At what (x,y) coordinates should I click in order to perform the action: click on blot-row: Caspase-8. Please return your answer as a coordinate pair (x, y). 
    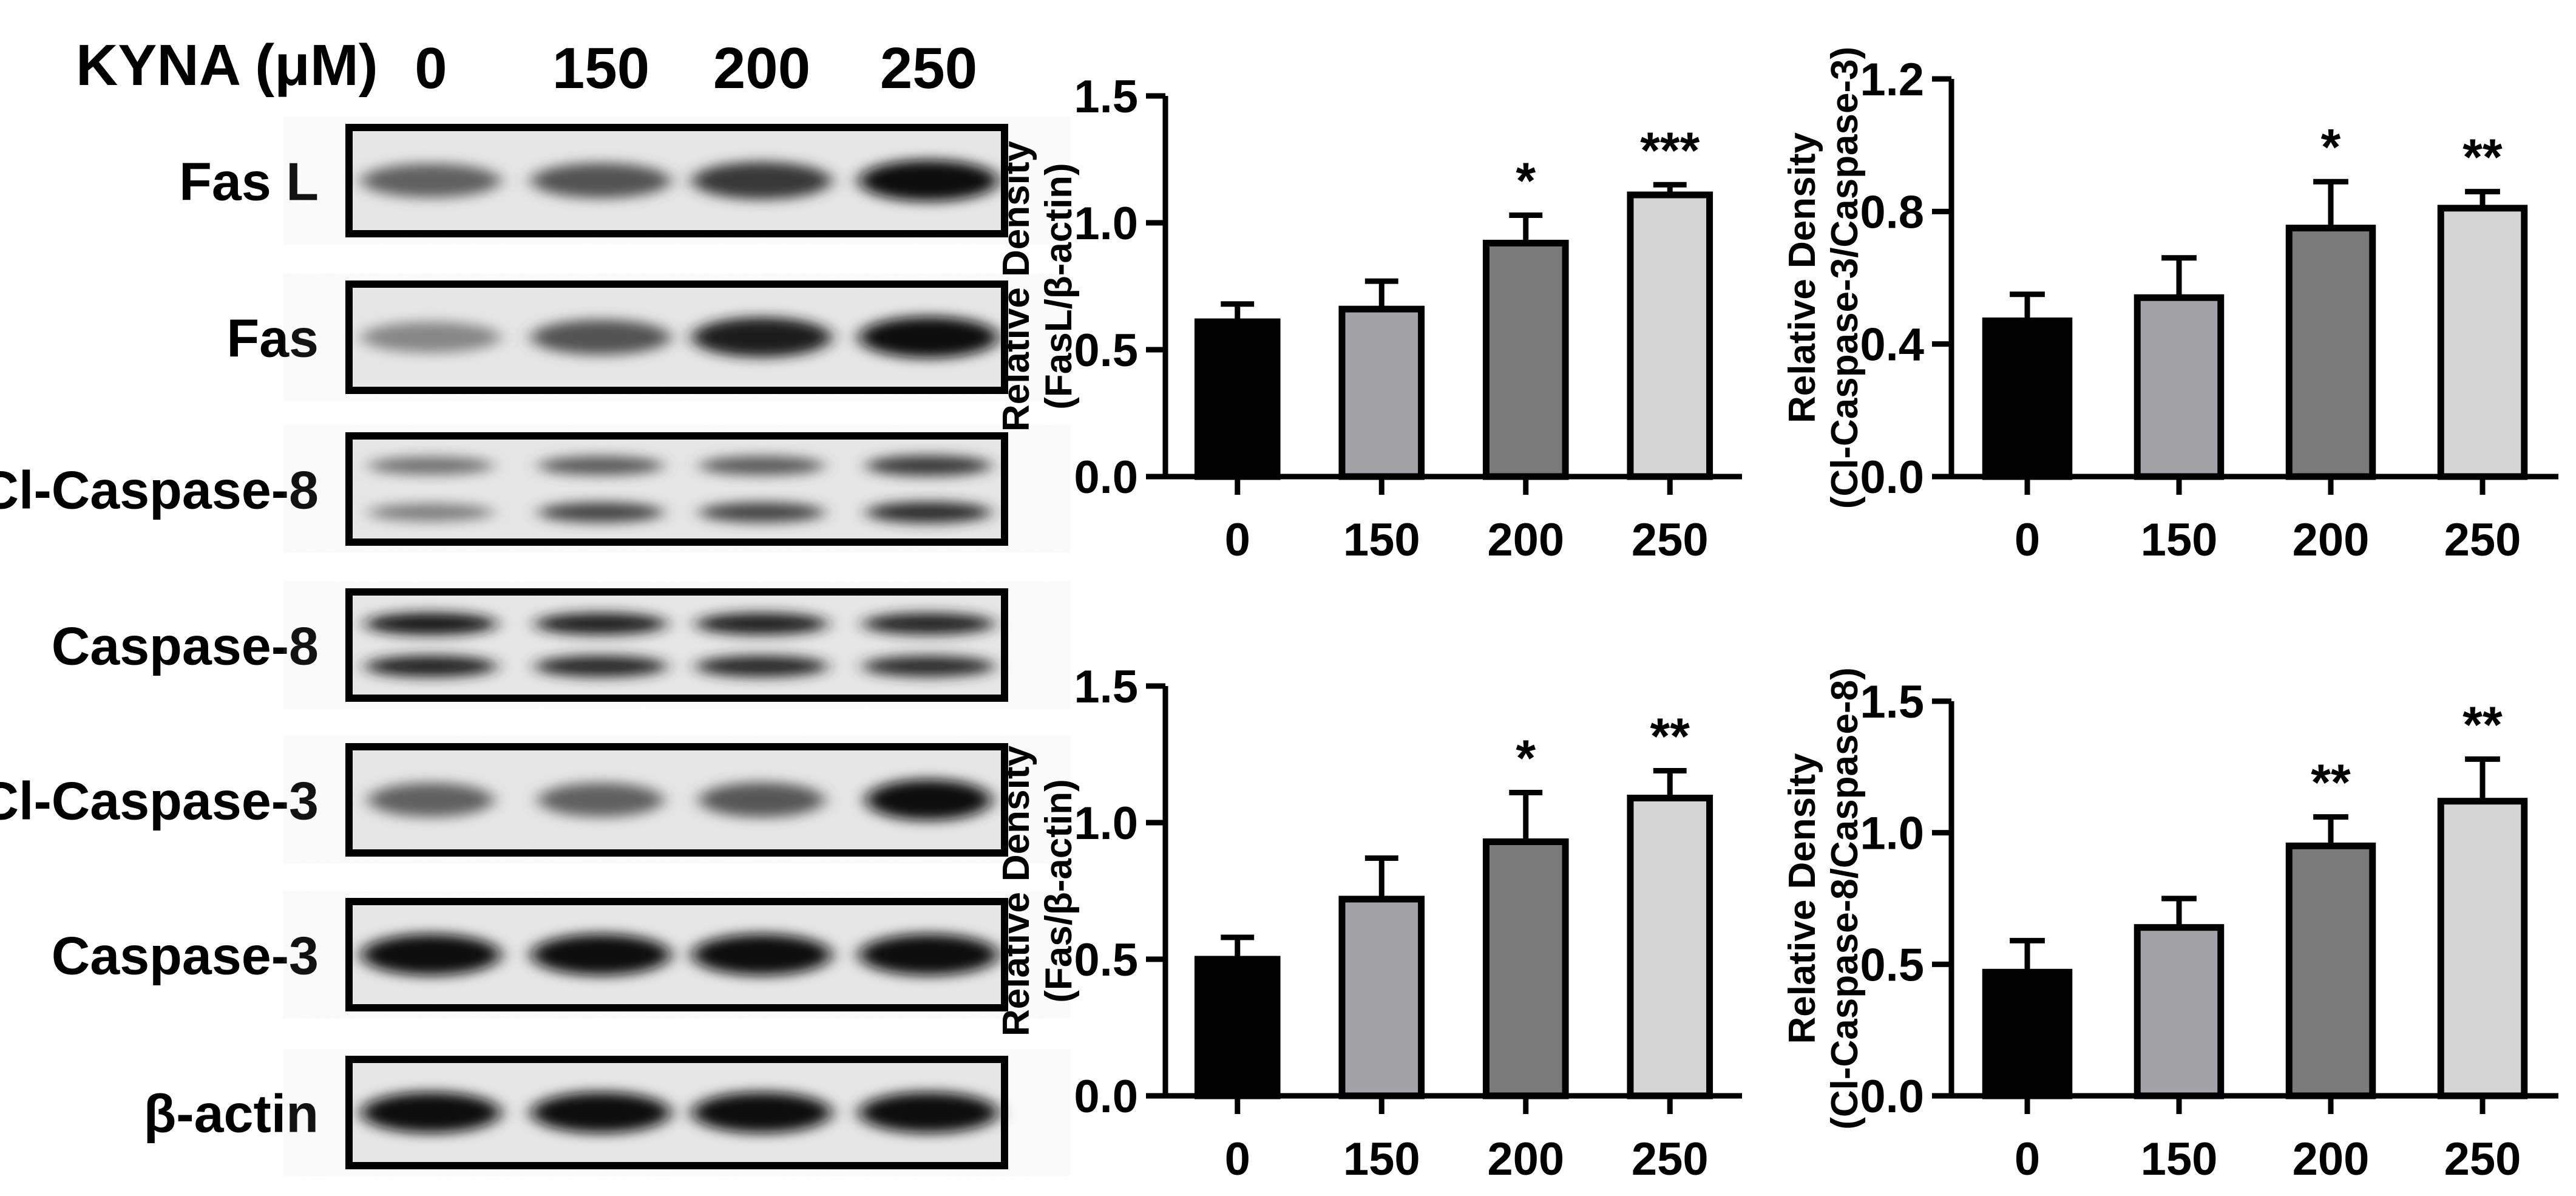
    Looking at the image, I should click on (530, 645).